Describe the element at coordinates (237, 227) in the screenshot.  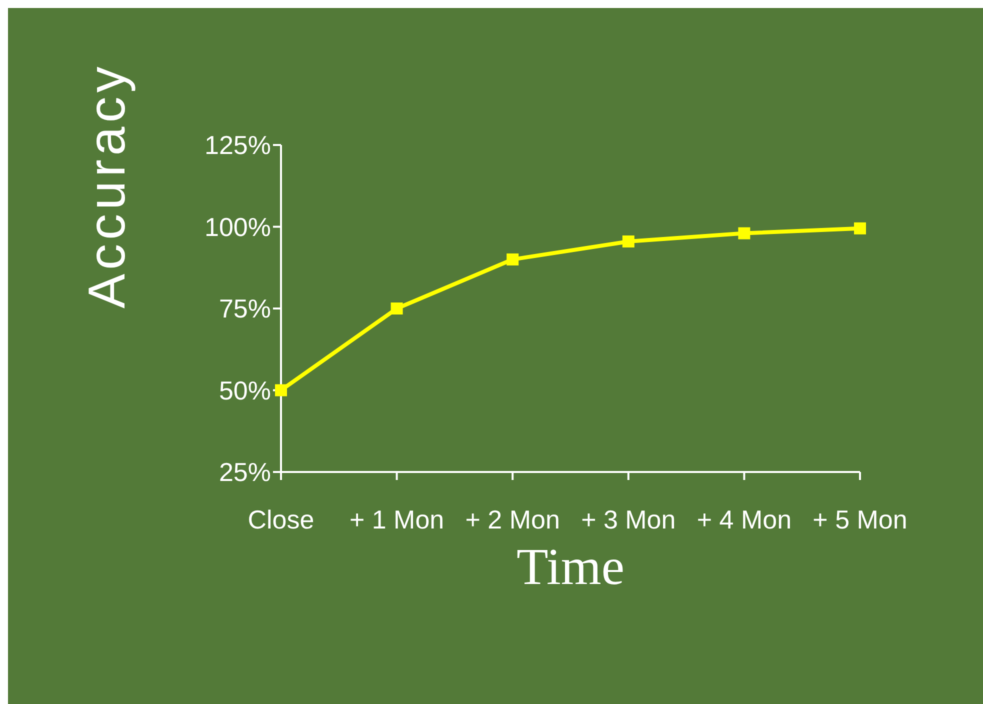
I see `y-tick-label: 100%` at that location.